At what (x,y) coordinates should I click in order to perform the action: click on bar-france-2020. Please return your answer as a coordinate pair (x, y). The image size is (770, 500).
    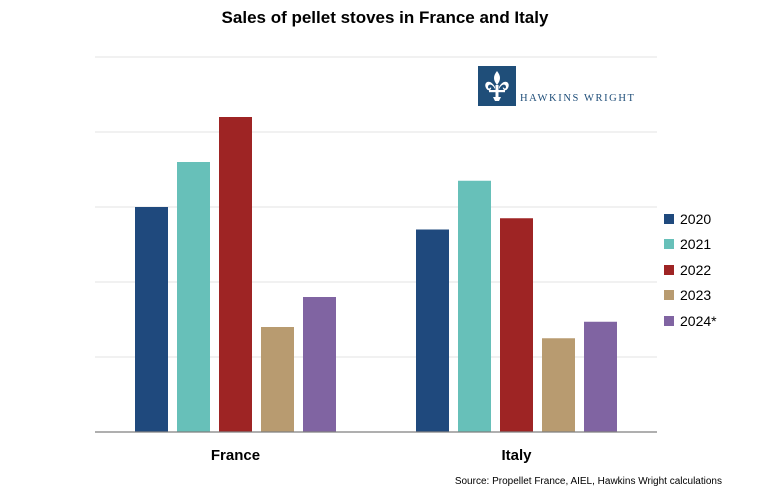
    Looking at the image, I should click on (151, 319).